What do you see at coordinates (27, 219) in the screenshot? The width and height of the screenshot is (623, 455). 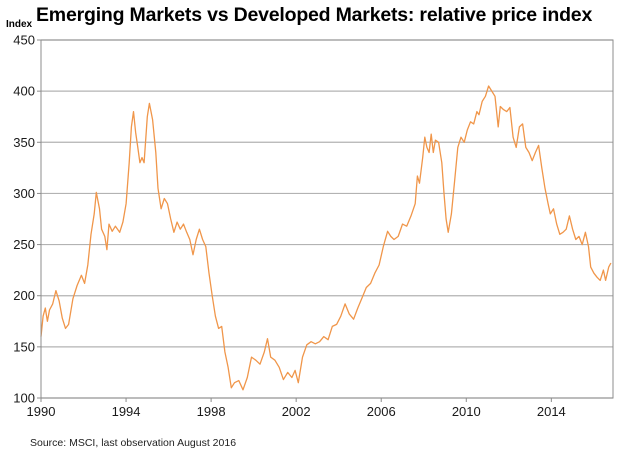 I see `y-axis-ticks: 100 150 200 250 300 350 400 450` at bounding box center [27, 219].